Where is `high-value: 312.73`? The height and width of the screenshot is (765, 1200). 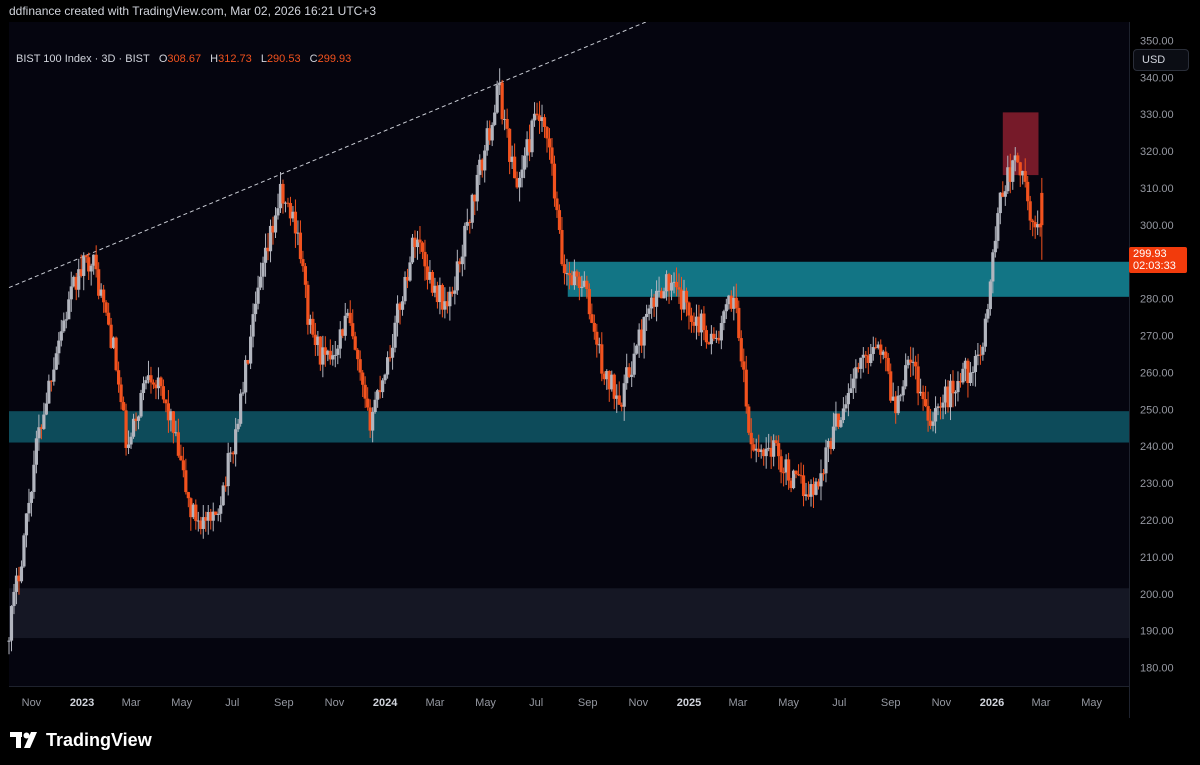
high-value: 312.73 is located at coordinates (235, 59).